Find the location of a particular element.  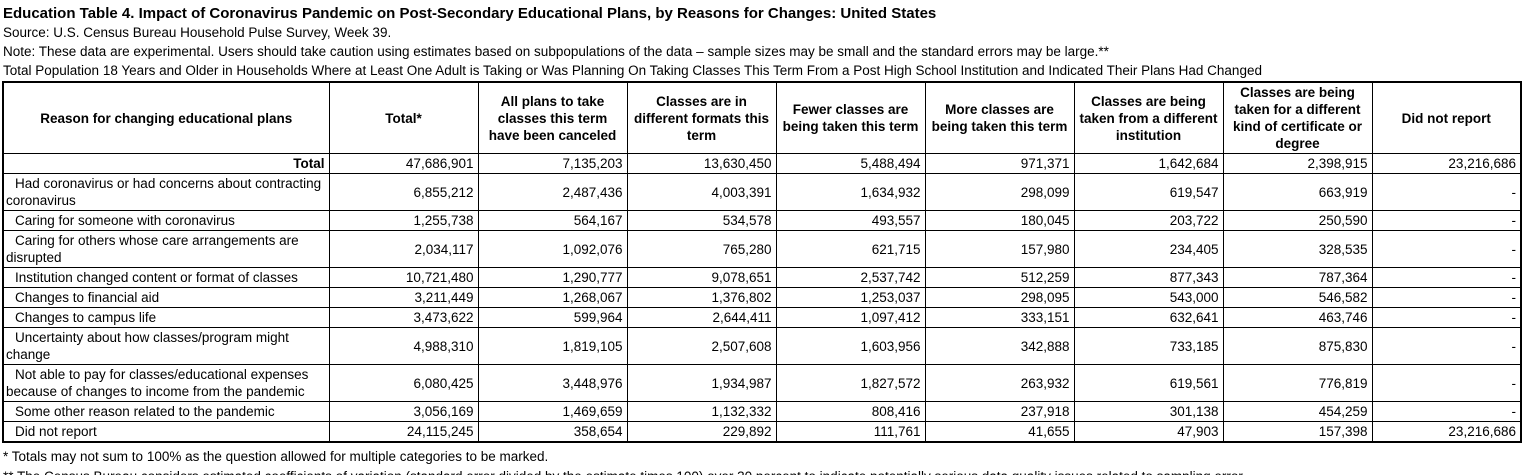

value-cell: 765,280 is located at coordinates (701, 249).